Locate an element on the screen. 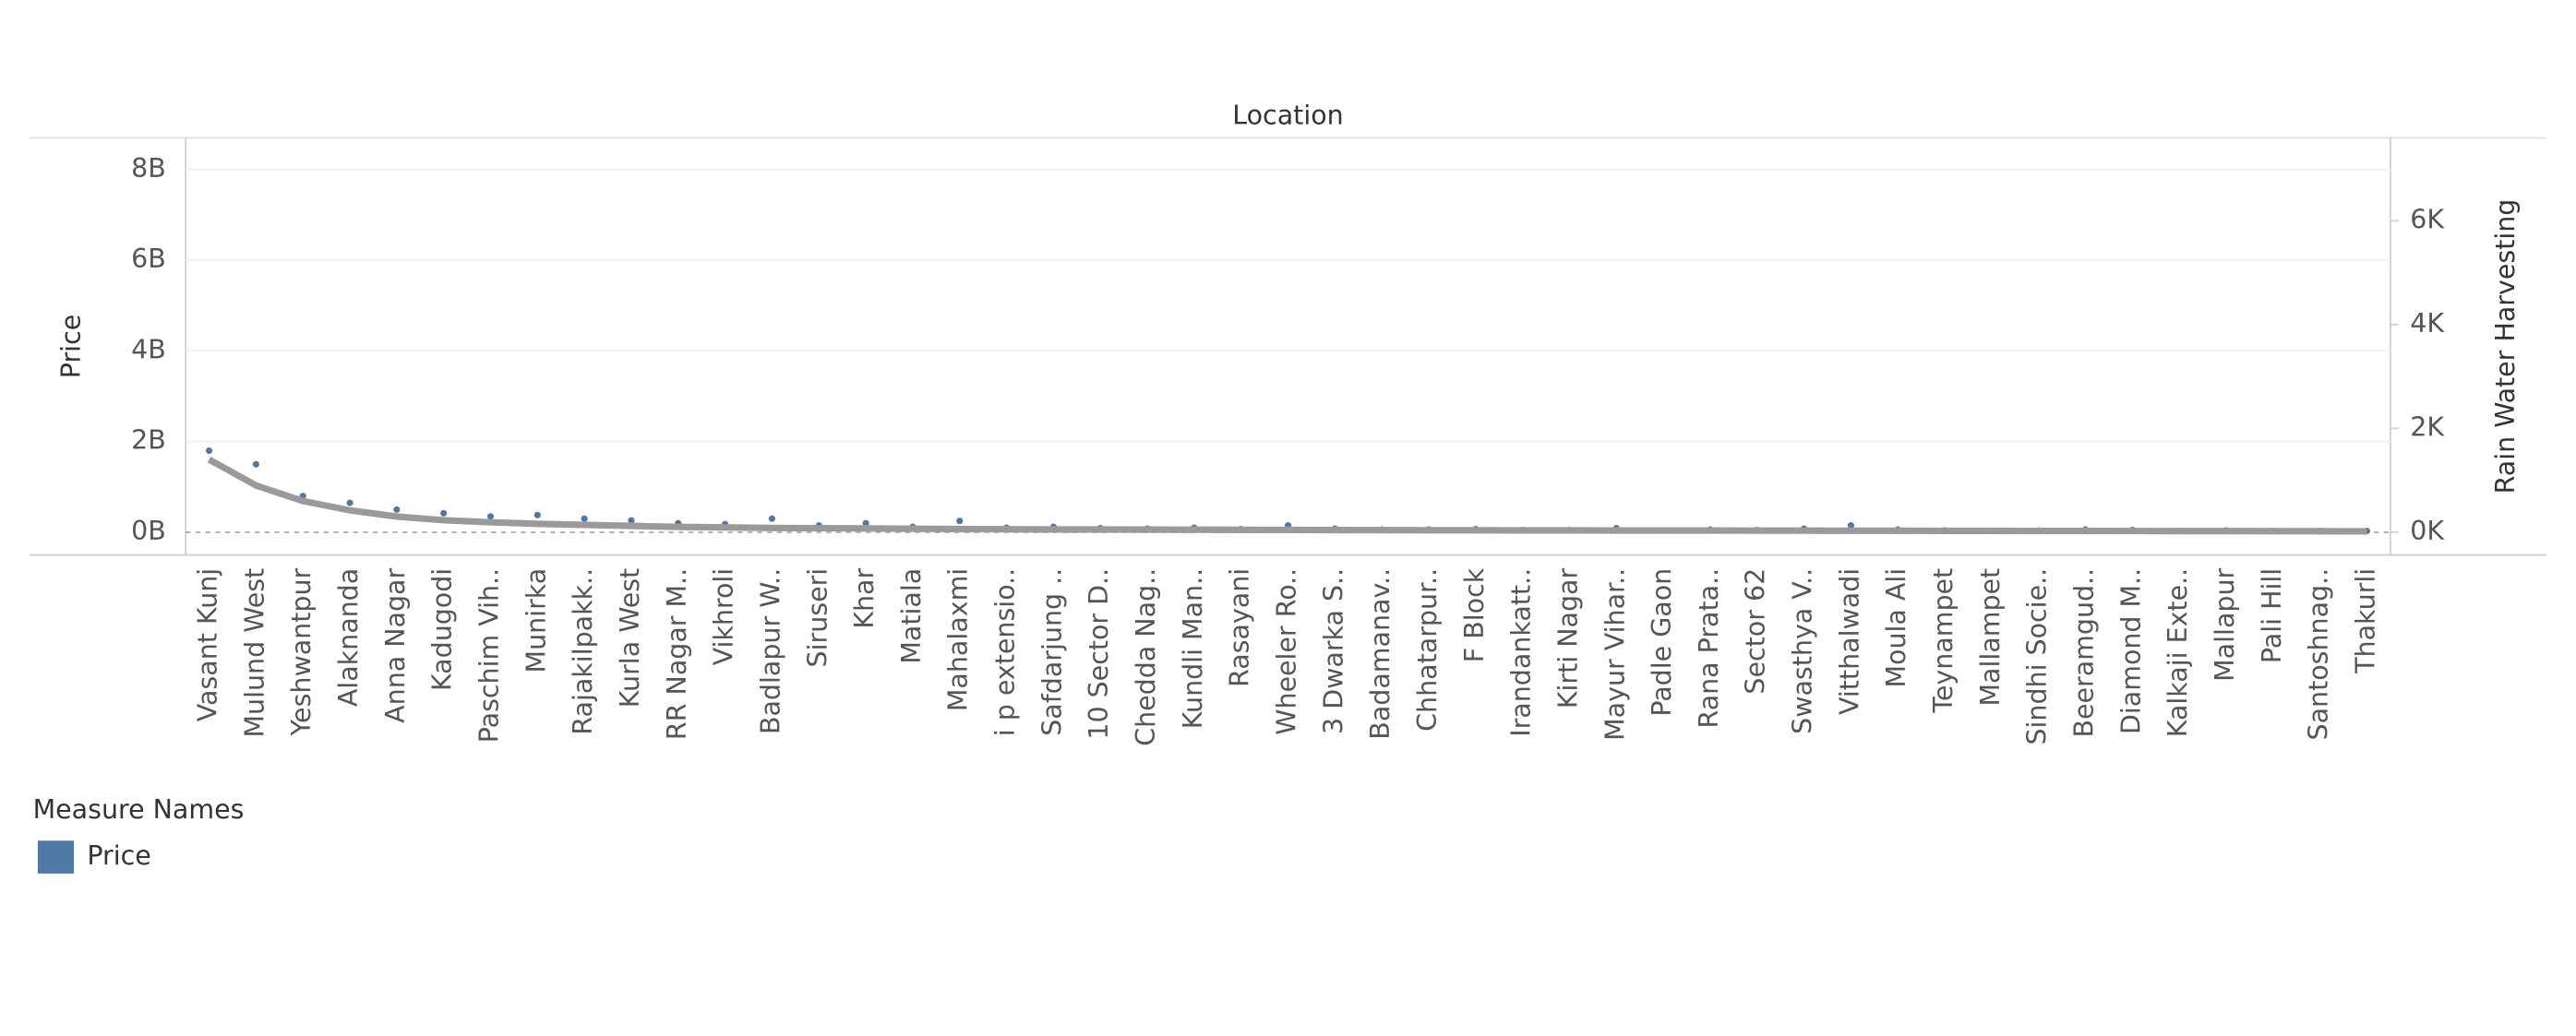  x-tick-label: Vasant Kunj is located at coordinates (208, 644).